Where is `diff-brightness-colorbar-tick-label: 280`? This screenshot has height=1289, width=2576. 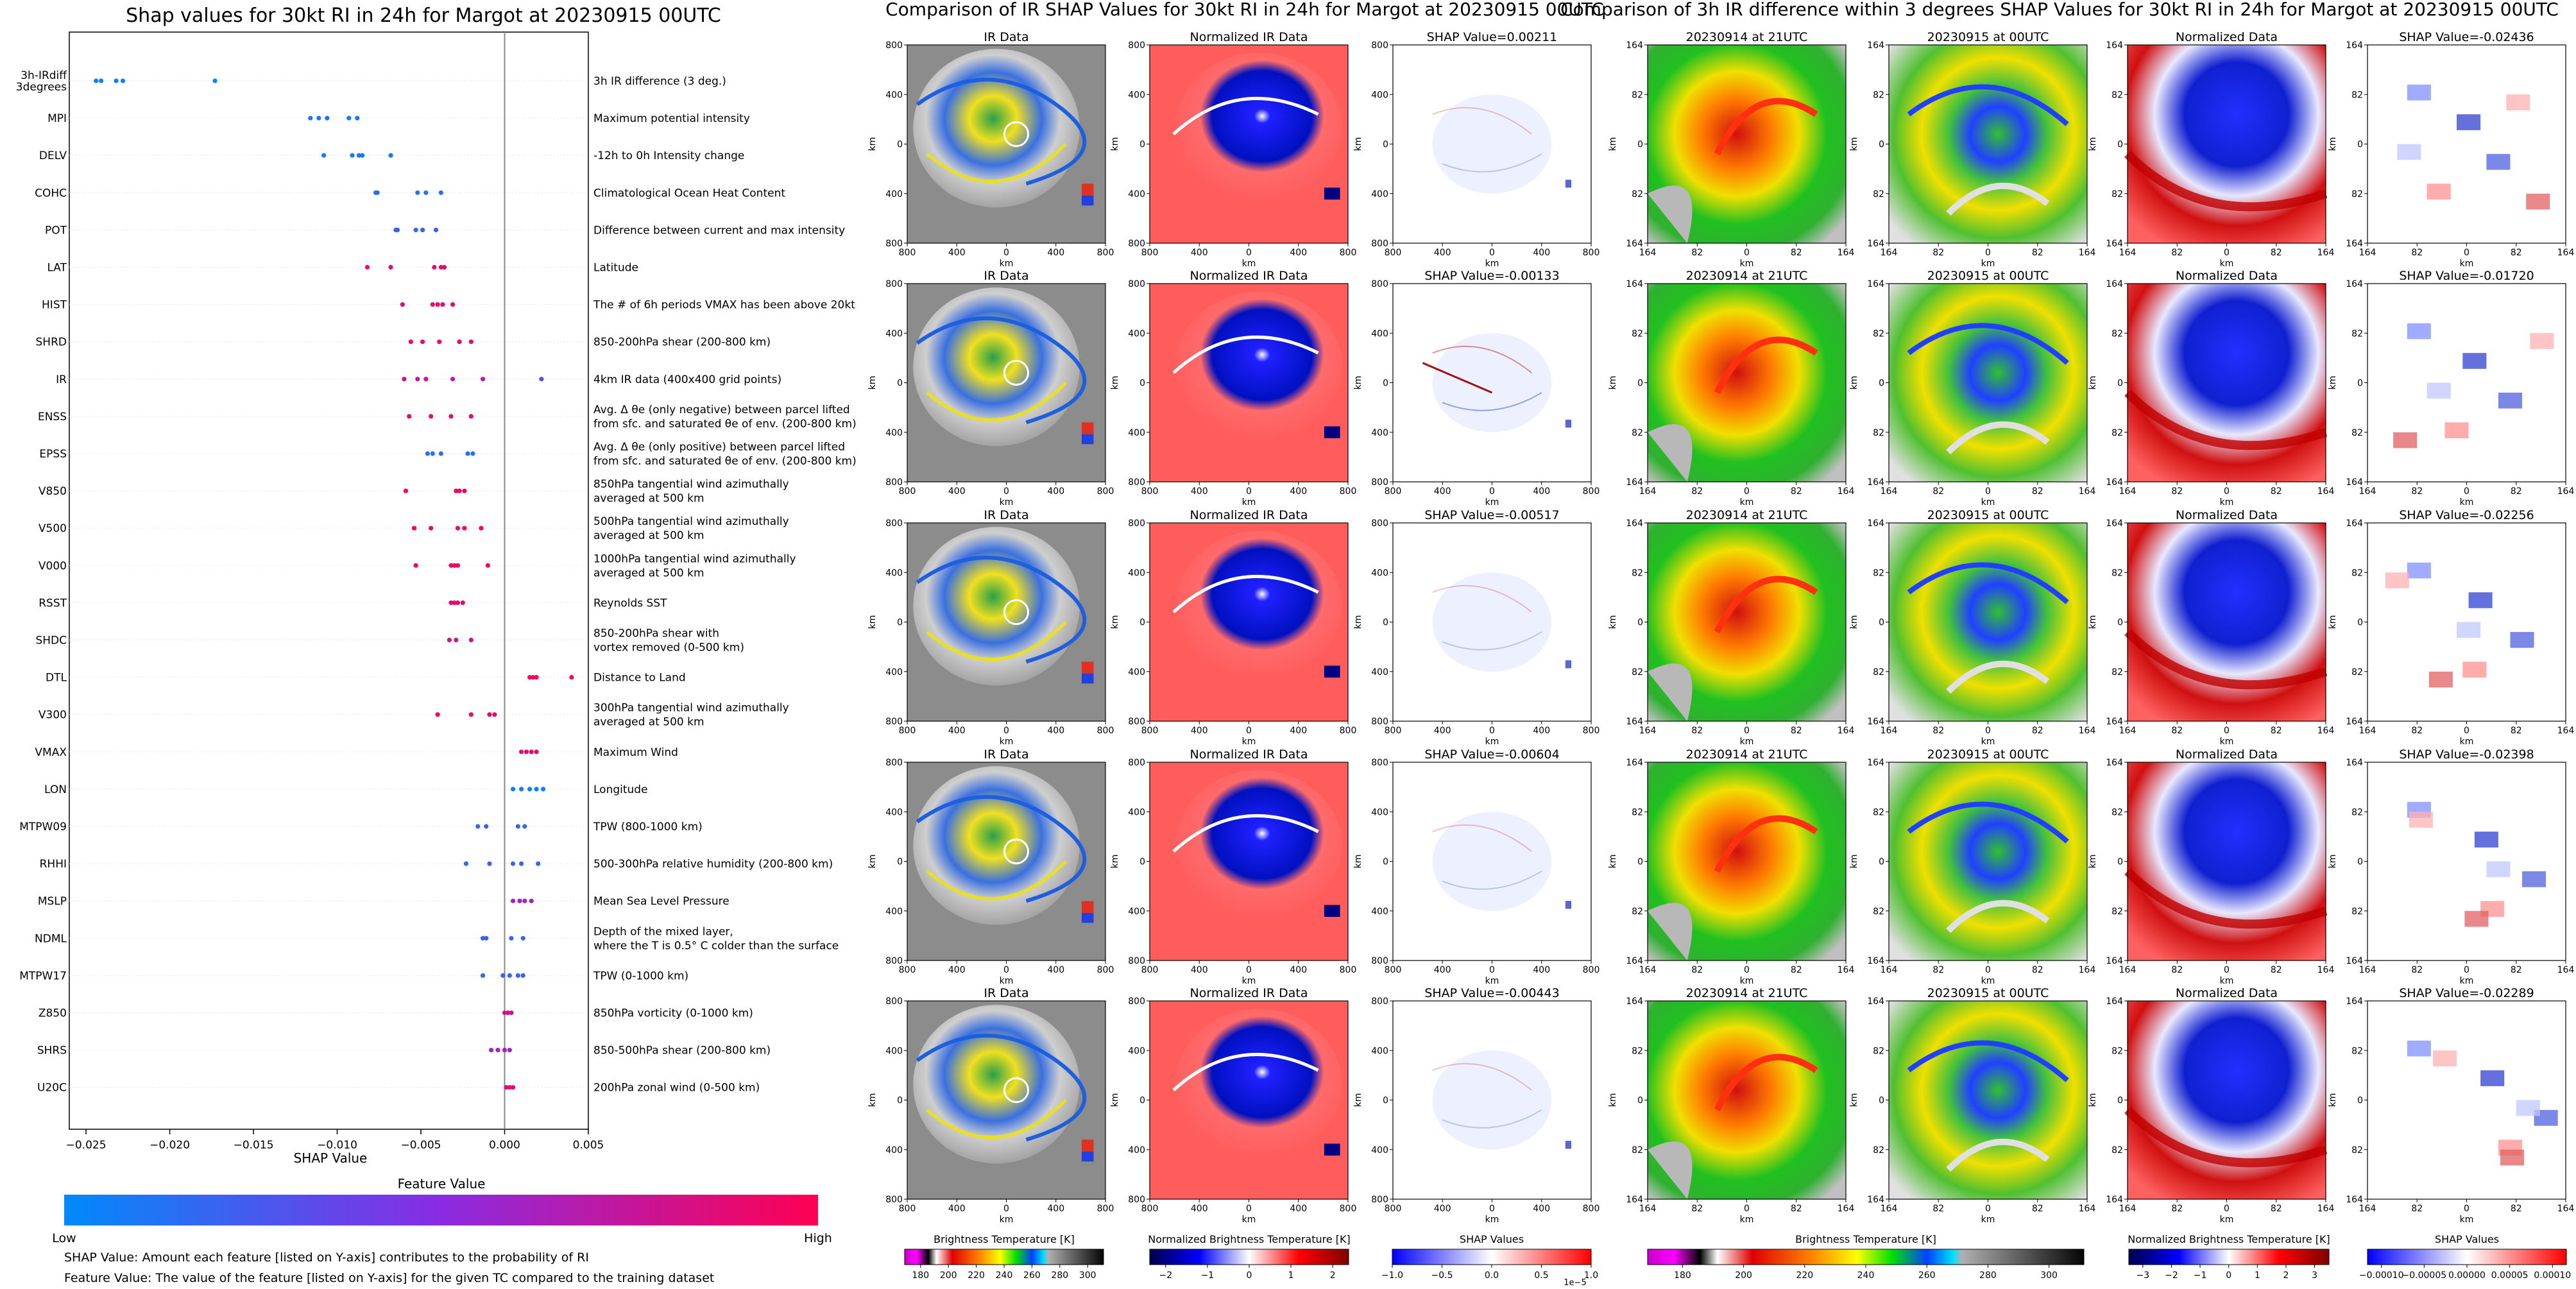
diff-brightness-colorbar-tick-label: 280 is located at coordinates (1988, 1275).